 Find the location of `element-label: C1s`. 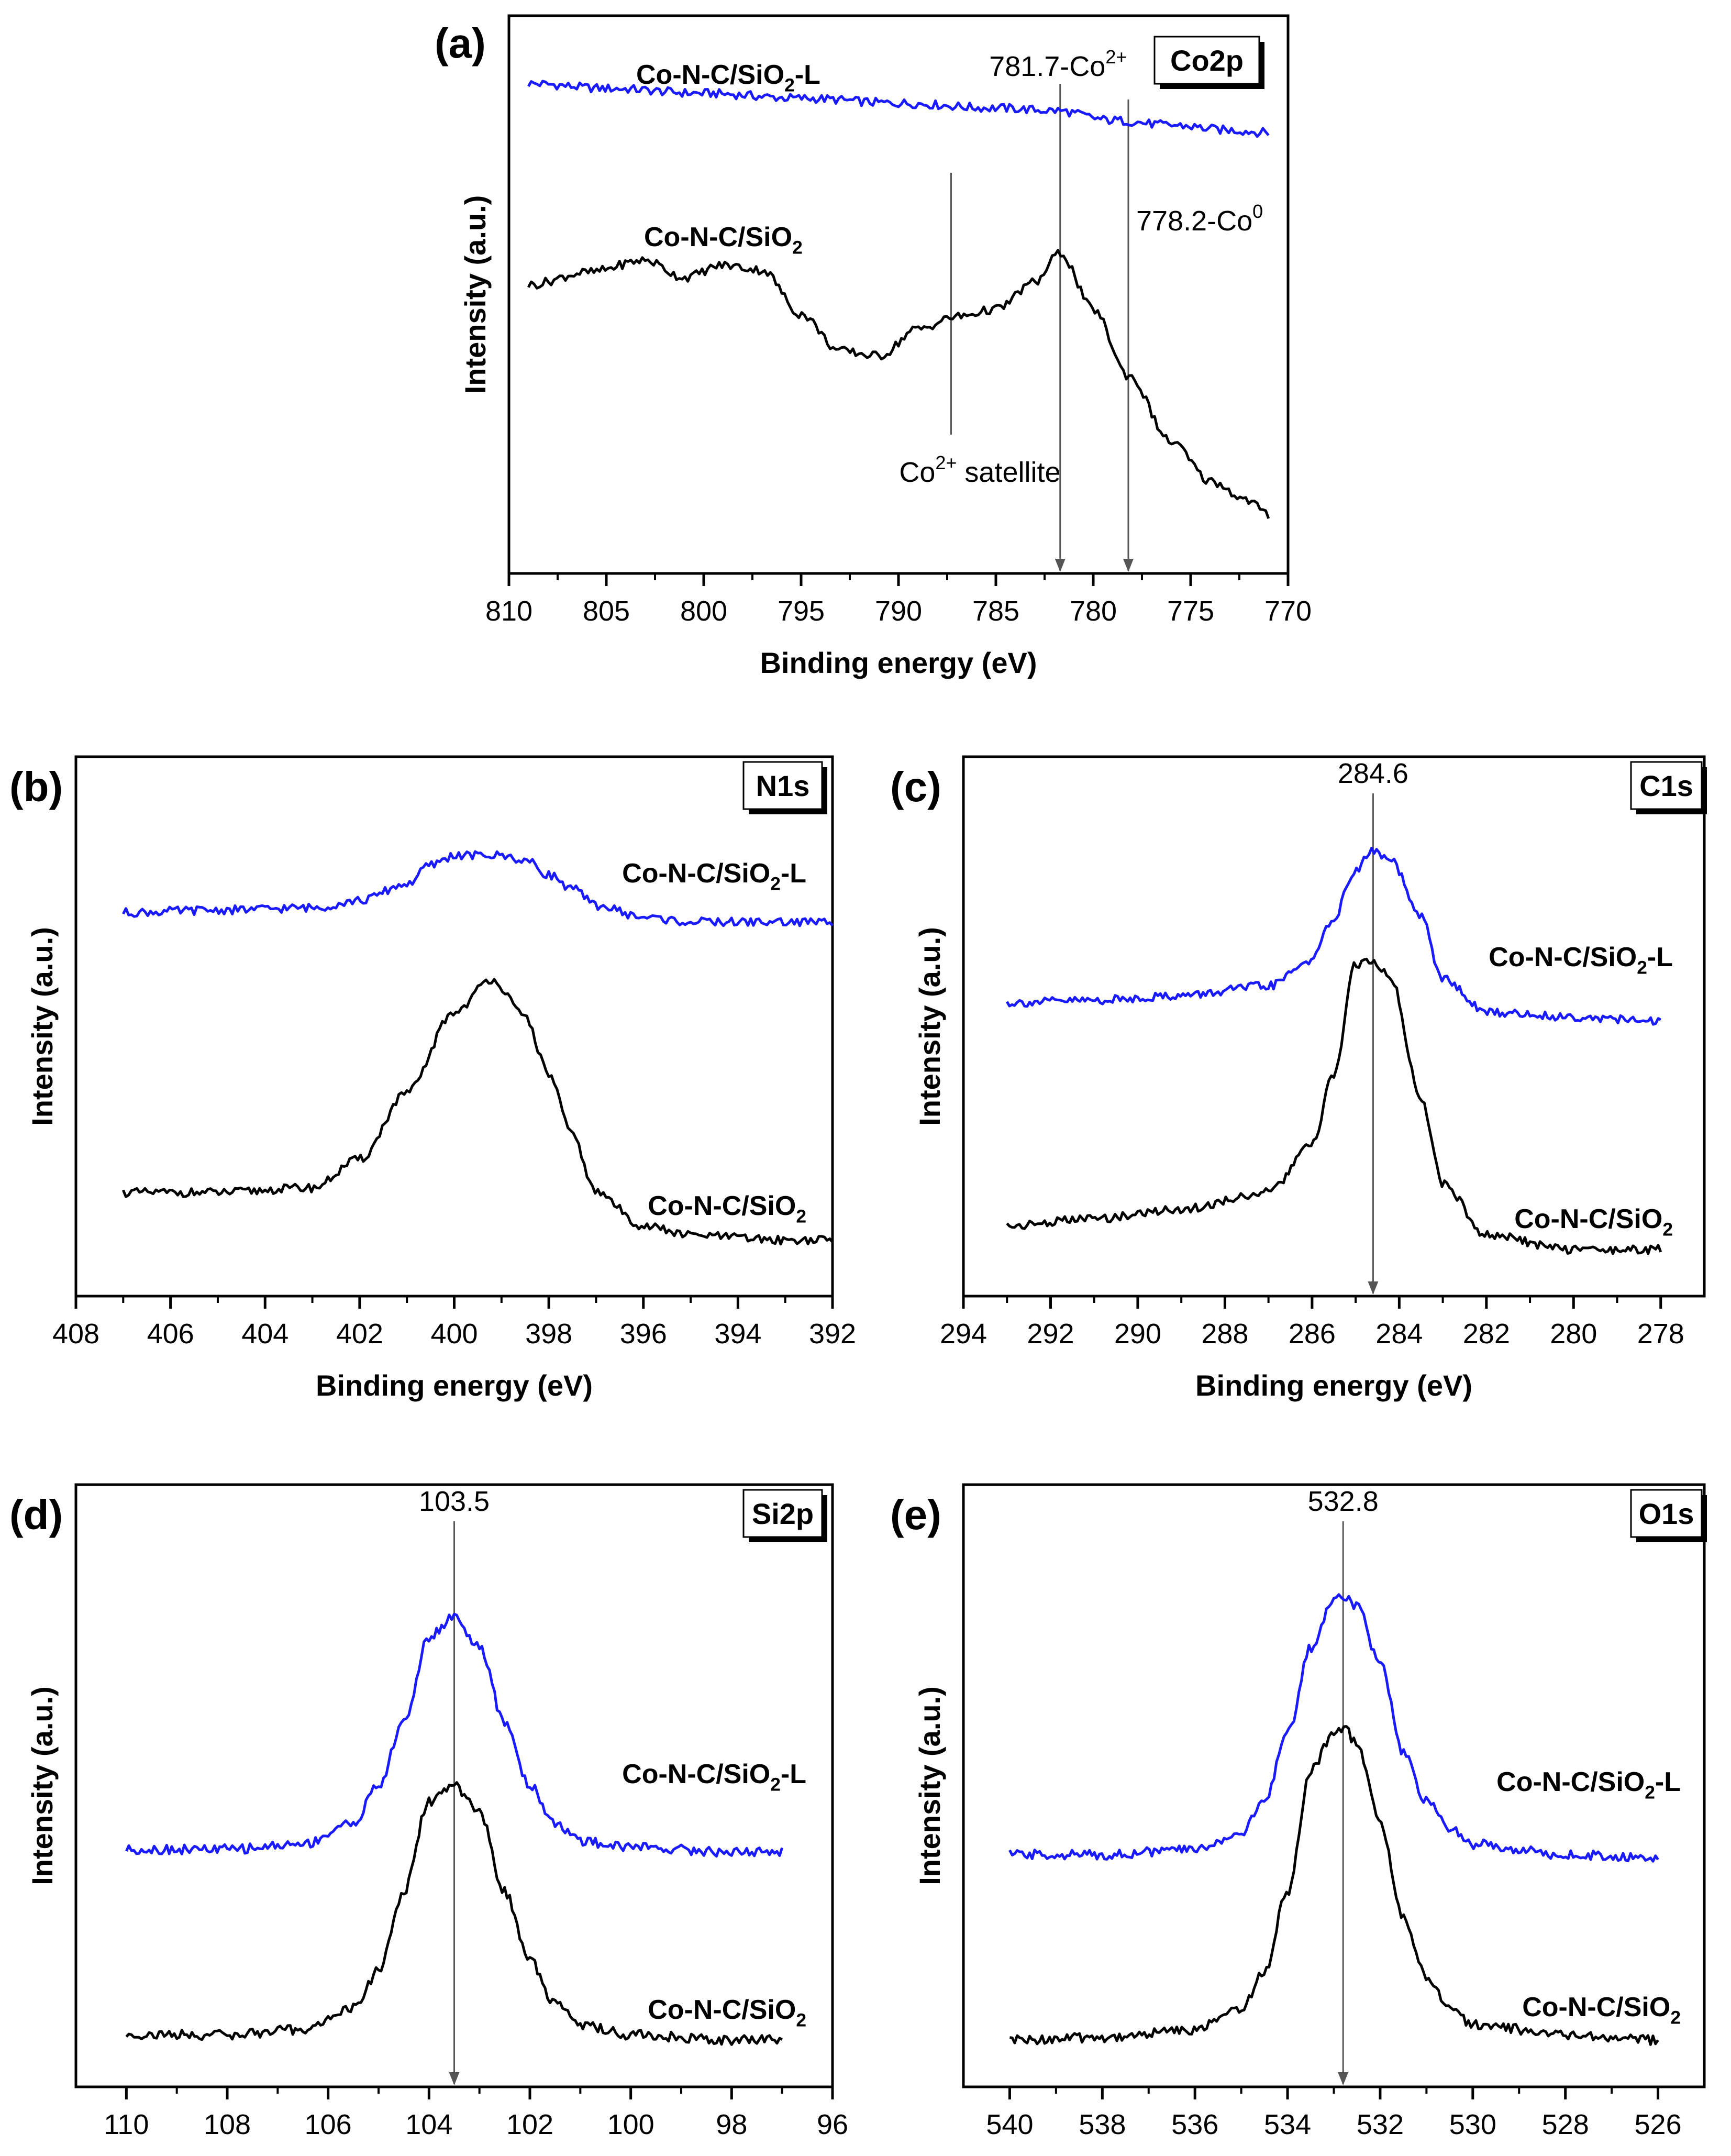

element-label: C1s is located at coordinates (1666, 785).